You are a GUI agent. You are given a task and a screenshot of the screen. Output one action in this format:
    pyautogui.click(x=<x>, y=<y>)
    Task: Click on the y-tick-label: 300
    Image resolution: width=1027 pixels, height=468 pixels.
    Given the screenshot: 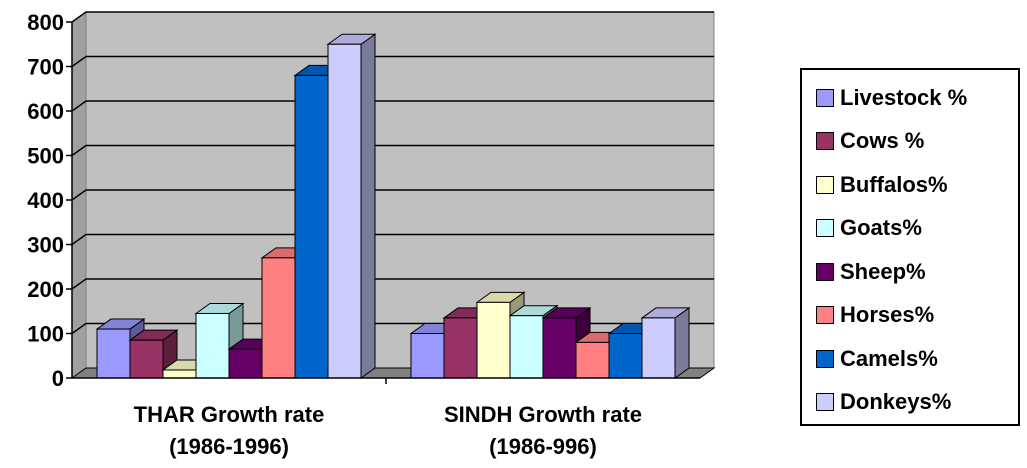 What is the action you would take?
    pyautogui.click(x=45, y=245)
    